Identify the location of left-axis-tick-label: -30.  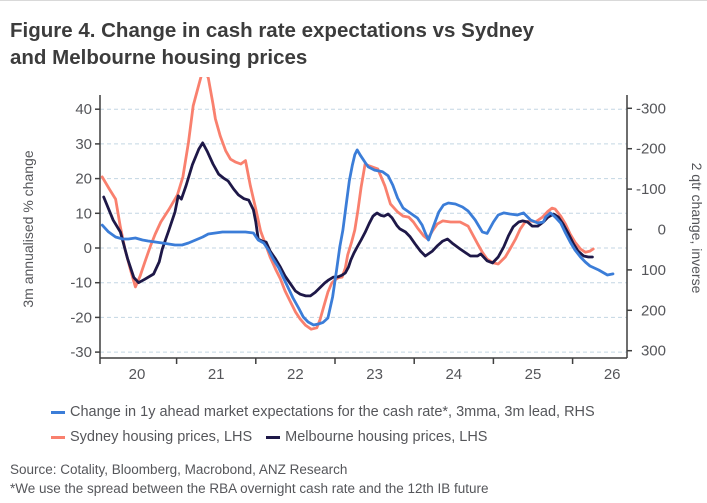
(81, 352).